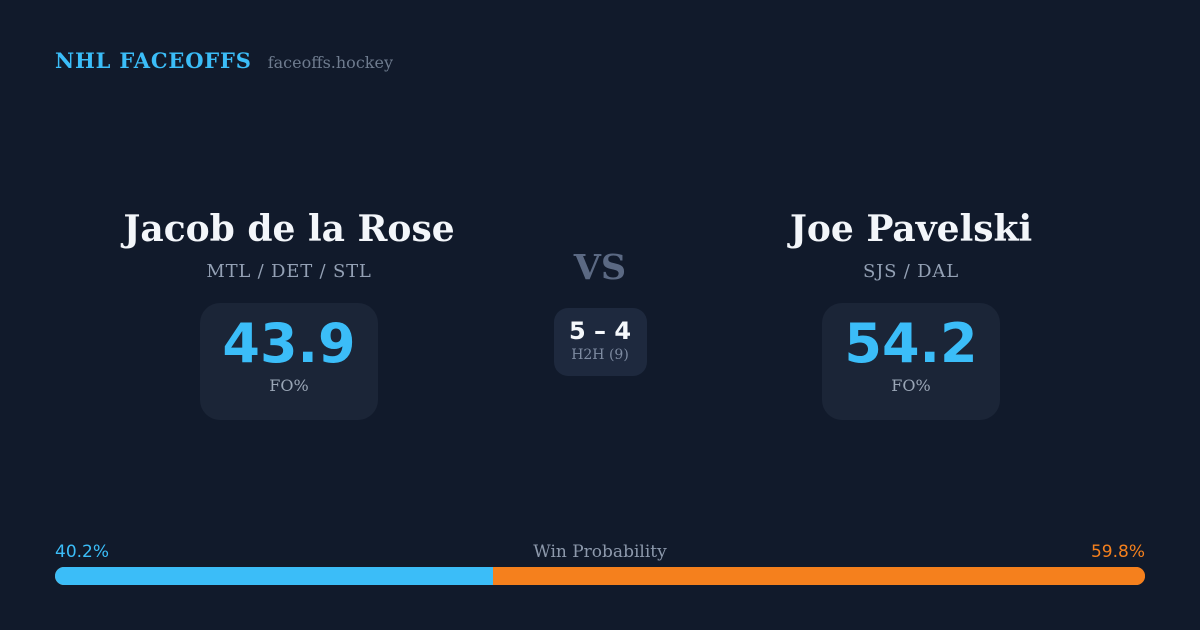  I want to click on player-left-fo-label: FO%, so click(289, 385).